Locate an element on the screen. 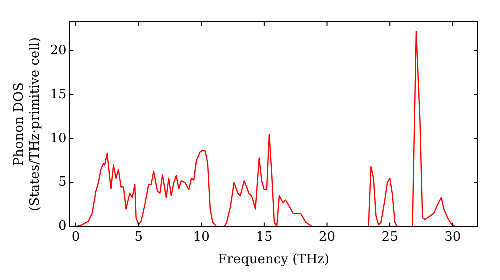  x-tick-label: 10 is located at coordinates (201, 237).